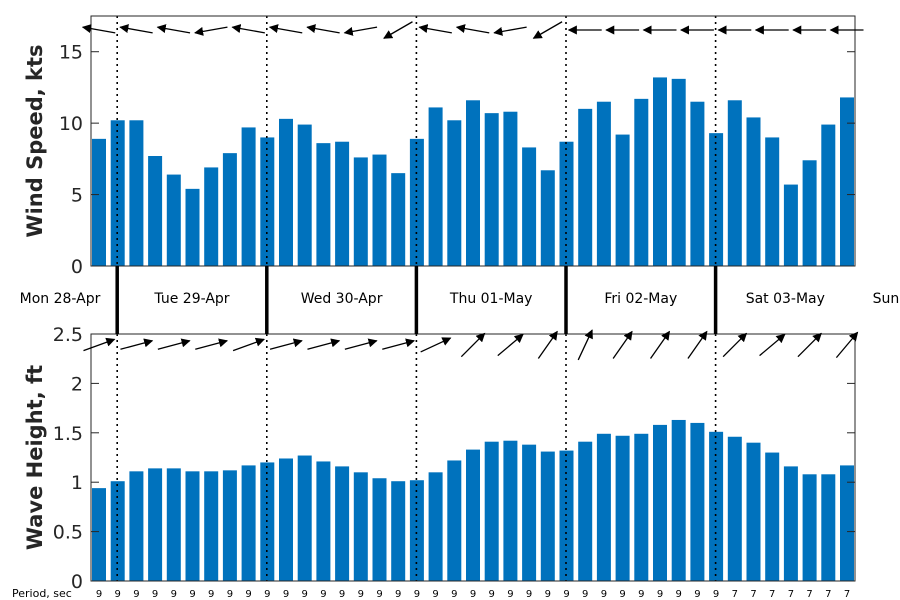 This screenshot has height=600, width=900. What do you see at coordinates (342, 299) in the screenshot?
I see `day-label: Wed 30-Apr` at bounding box center [342, 299].